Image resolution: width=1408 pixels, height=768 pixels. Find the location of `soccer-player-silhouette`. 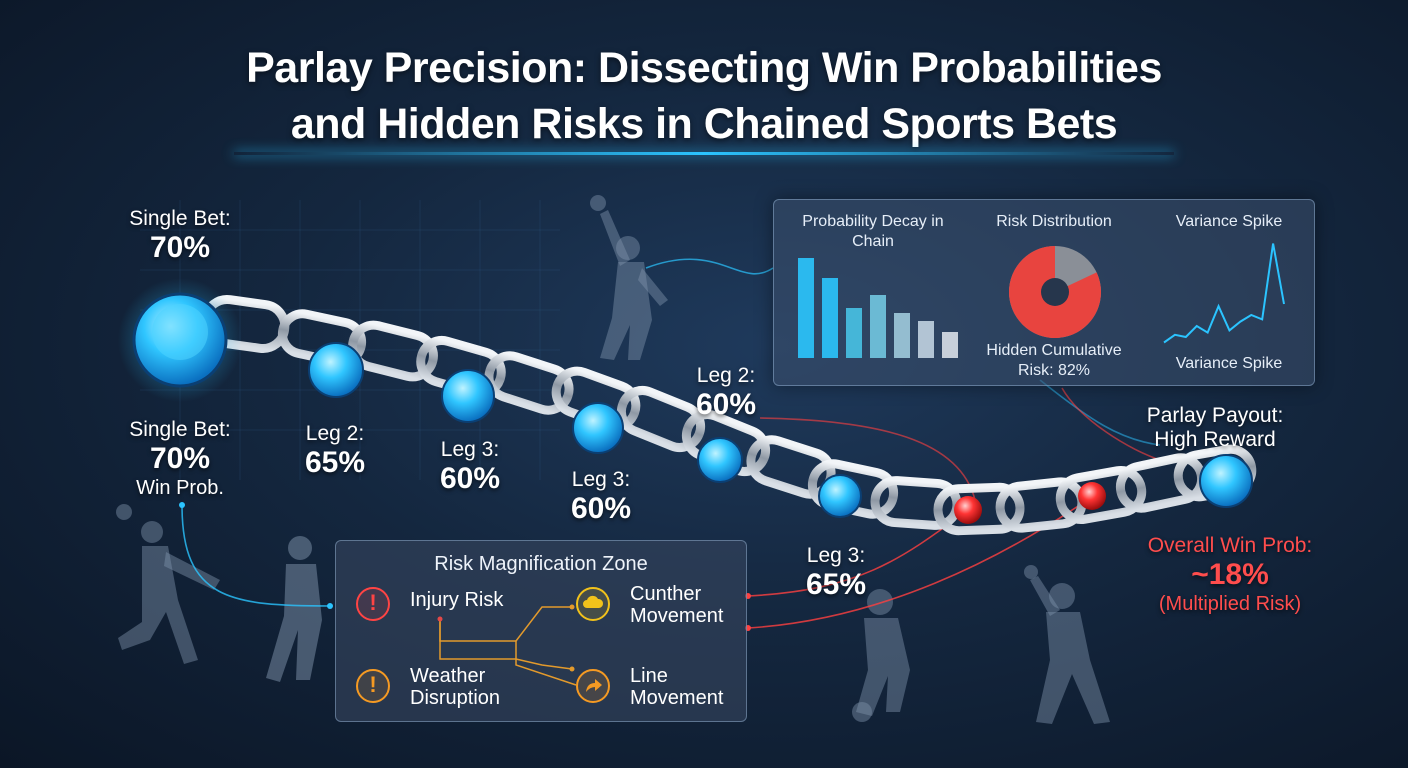

soccer-player-silhouette is located at coordinates (881, 655).